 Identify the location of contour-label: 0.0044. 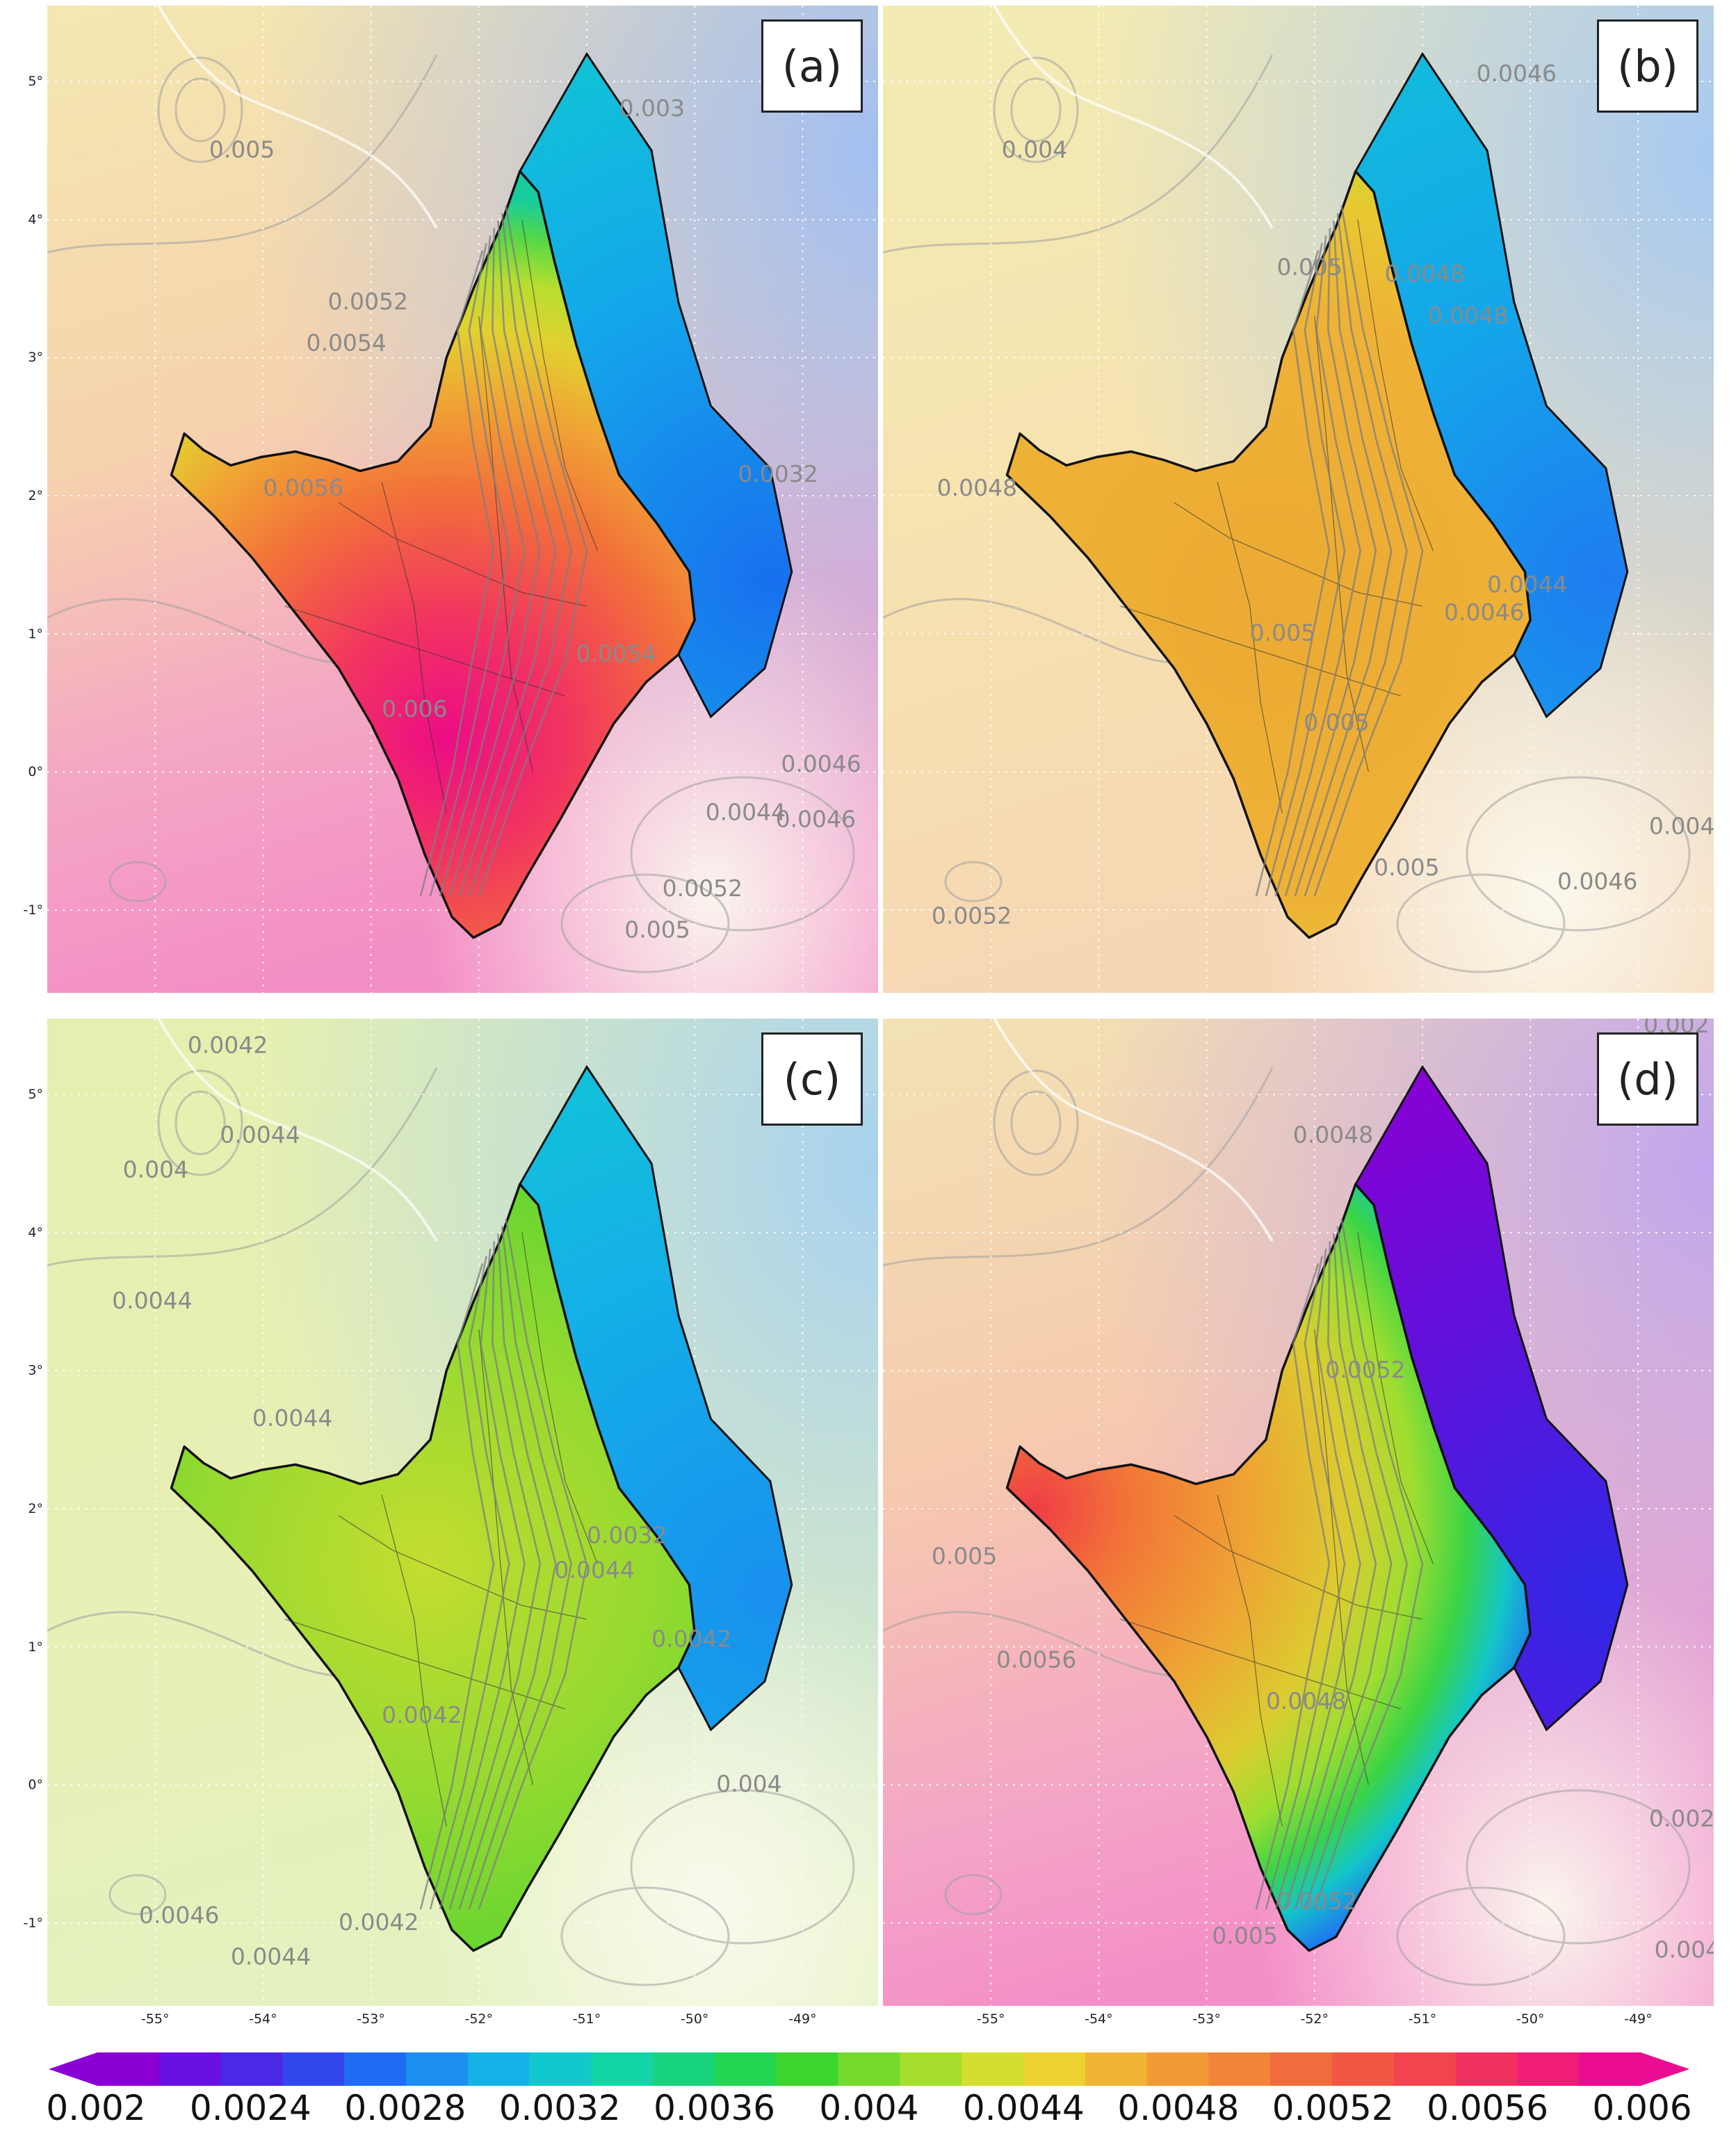
(152, 1301).